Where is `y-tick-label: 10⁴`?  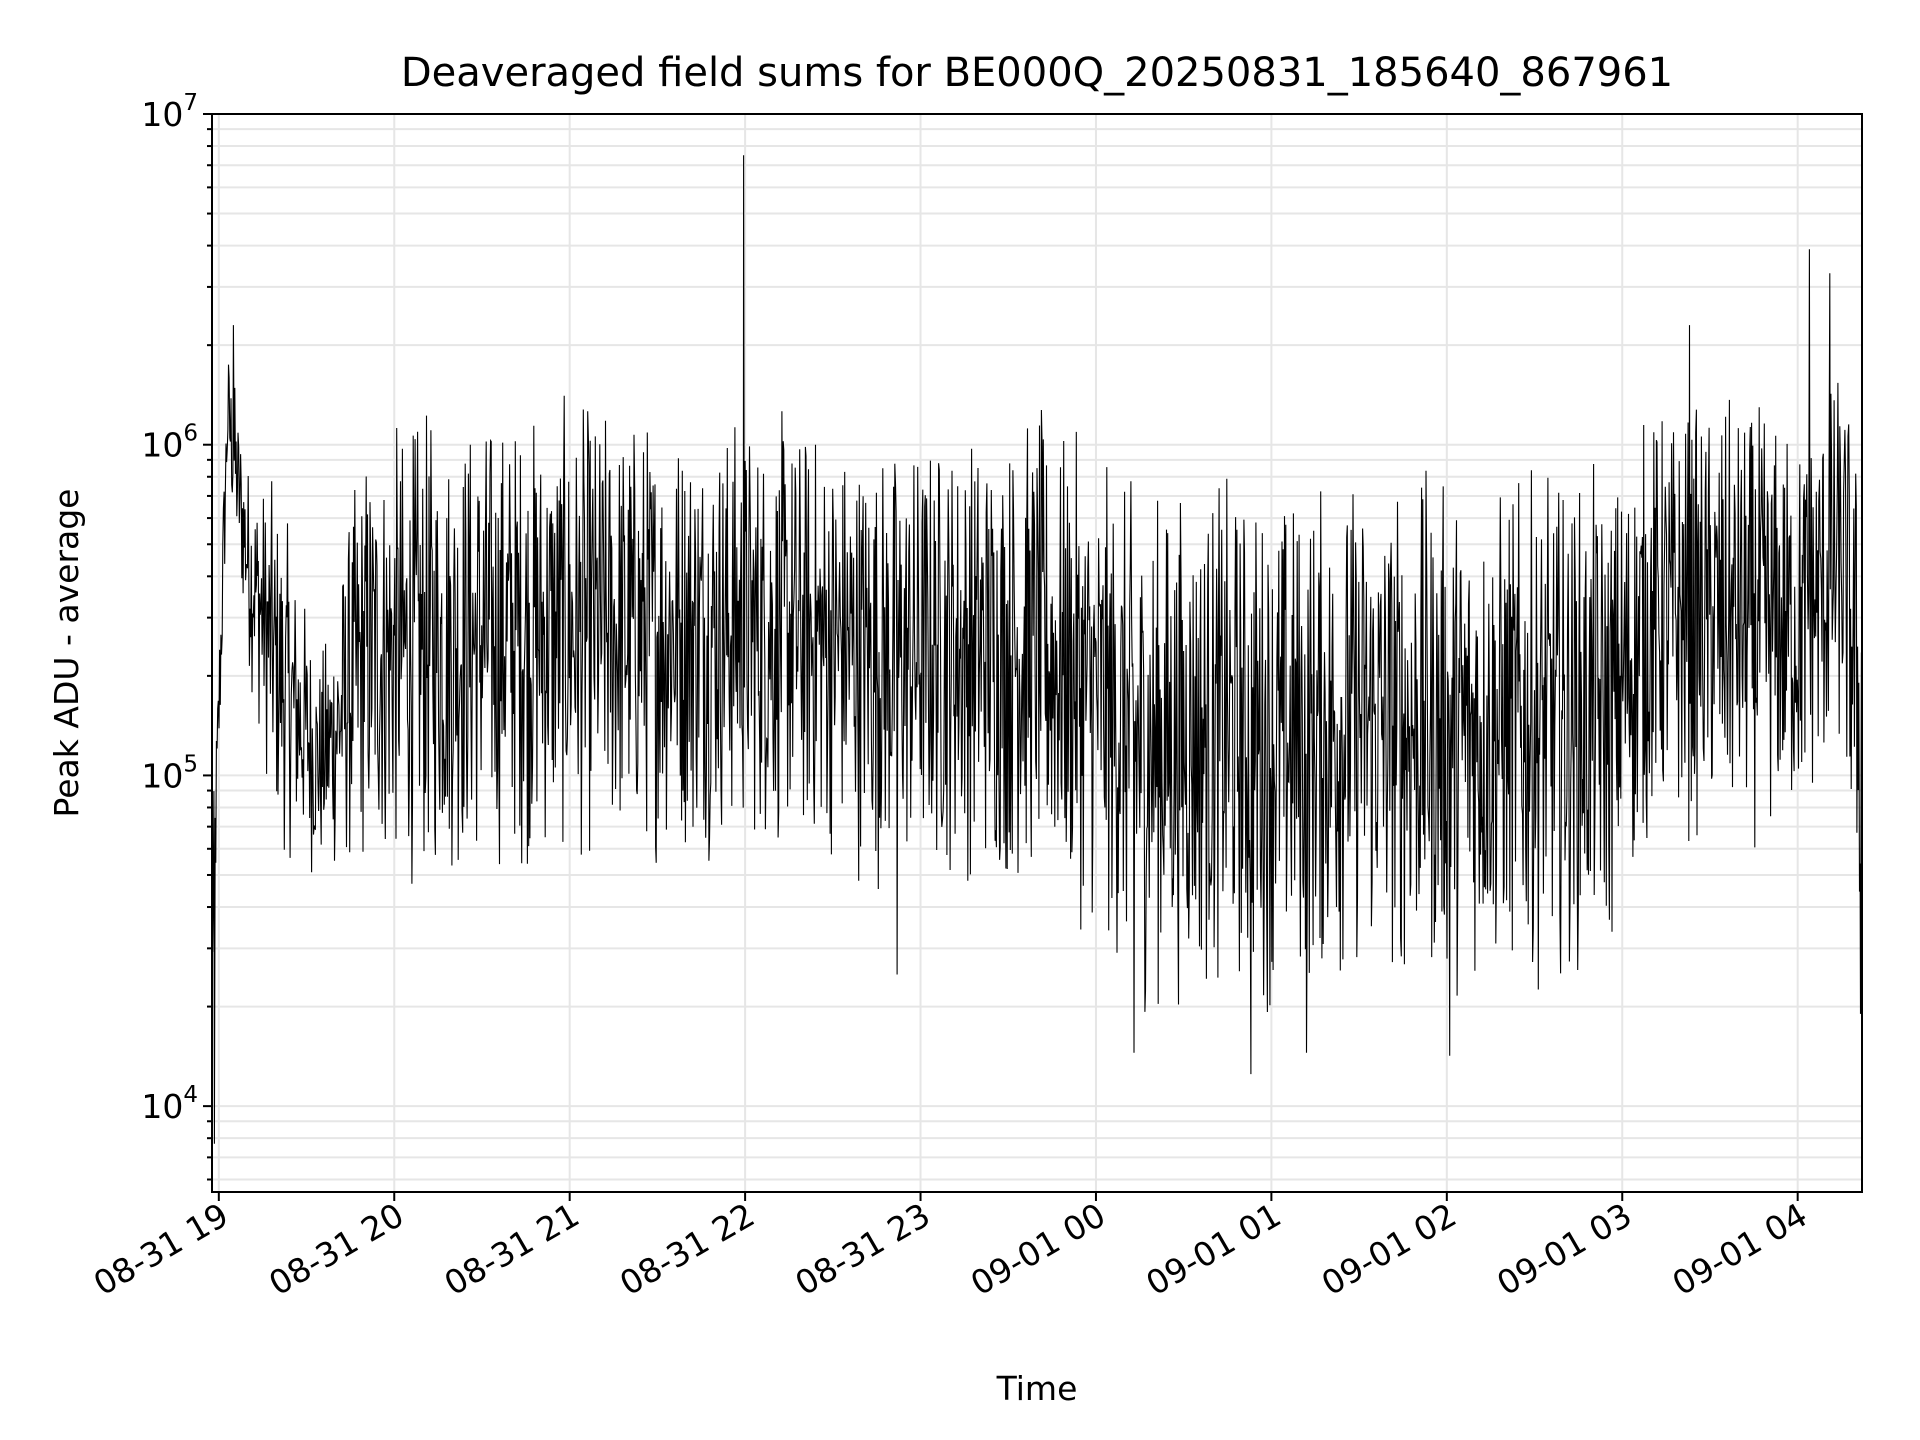
y-tick-label: 10⁴ is located at coordinates (169, 1104).